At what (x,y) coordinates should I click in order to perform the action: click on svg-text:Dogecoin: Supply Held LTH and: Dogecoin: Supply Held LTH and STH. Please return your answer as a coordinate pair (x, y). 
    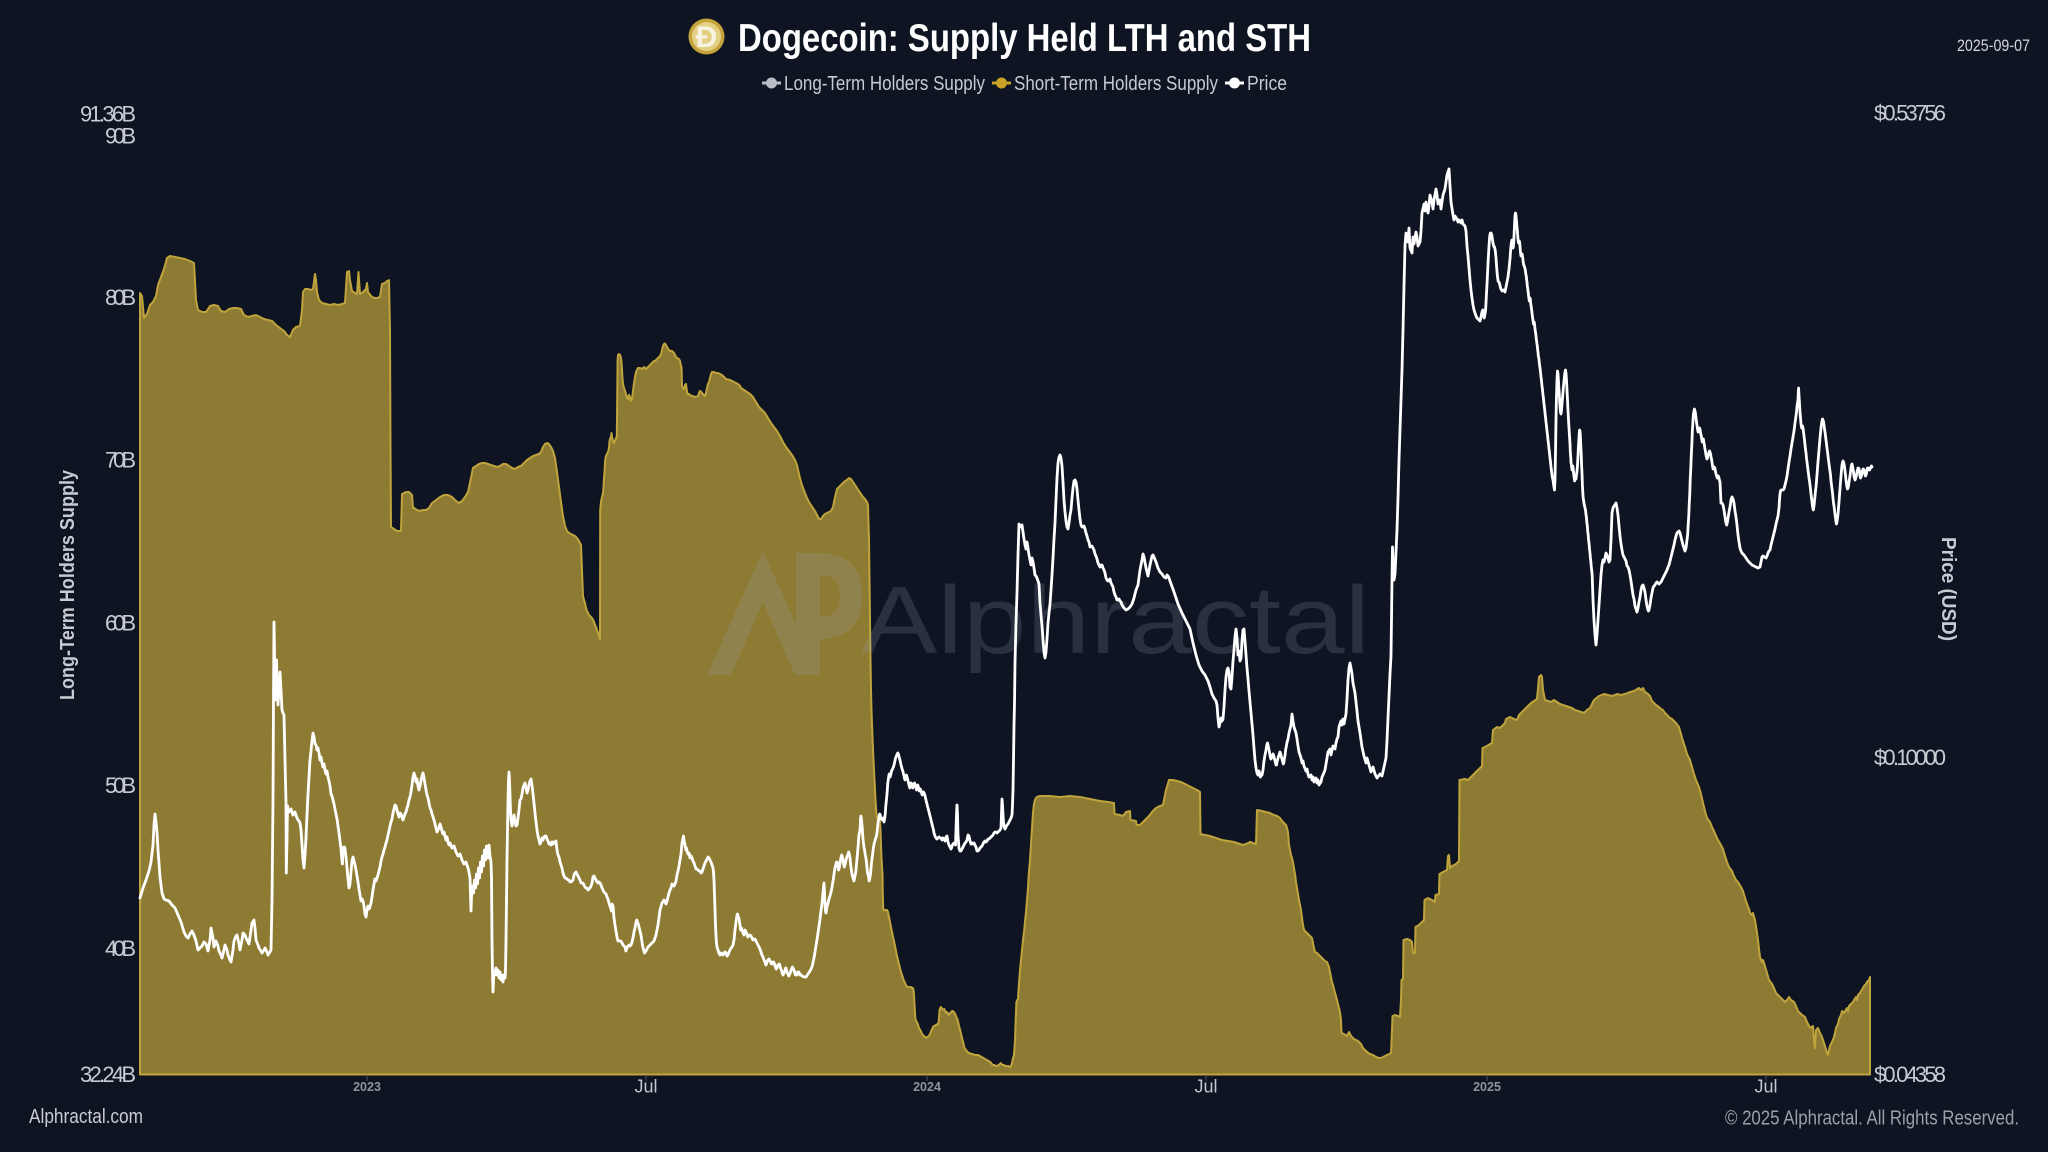
    Looking at the image, I should click on (1024, 38).